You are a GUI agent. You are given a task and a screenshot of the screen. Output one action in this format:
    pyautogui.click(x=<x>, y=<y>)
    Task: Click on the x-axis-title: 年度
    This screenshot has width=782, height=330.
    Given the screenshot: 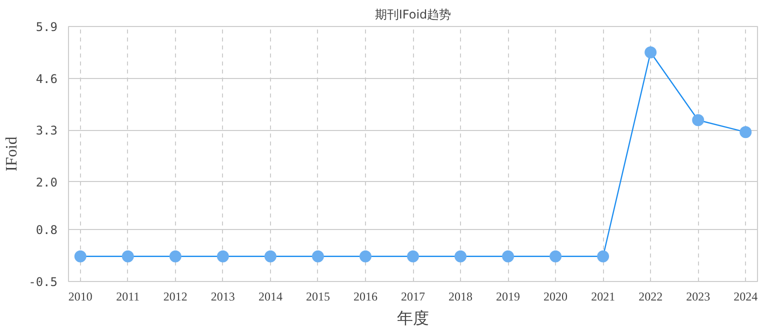 What is the action you would take?
    pyautogui.click(x=413, y=318)
    